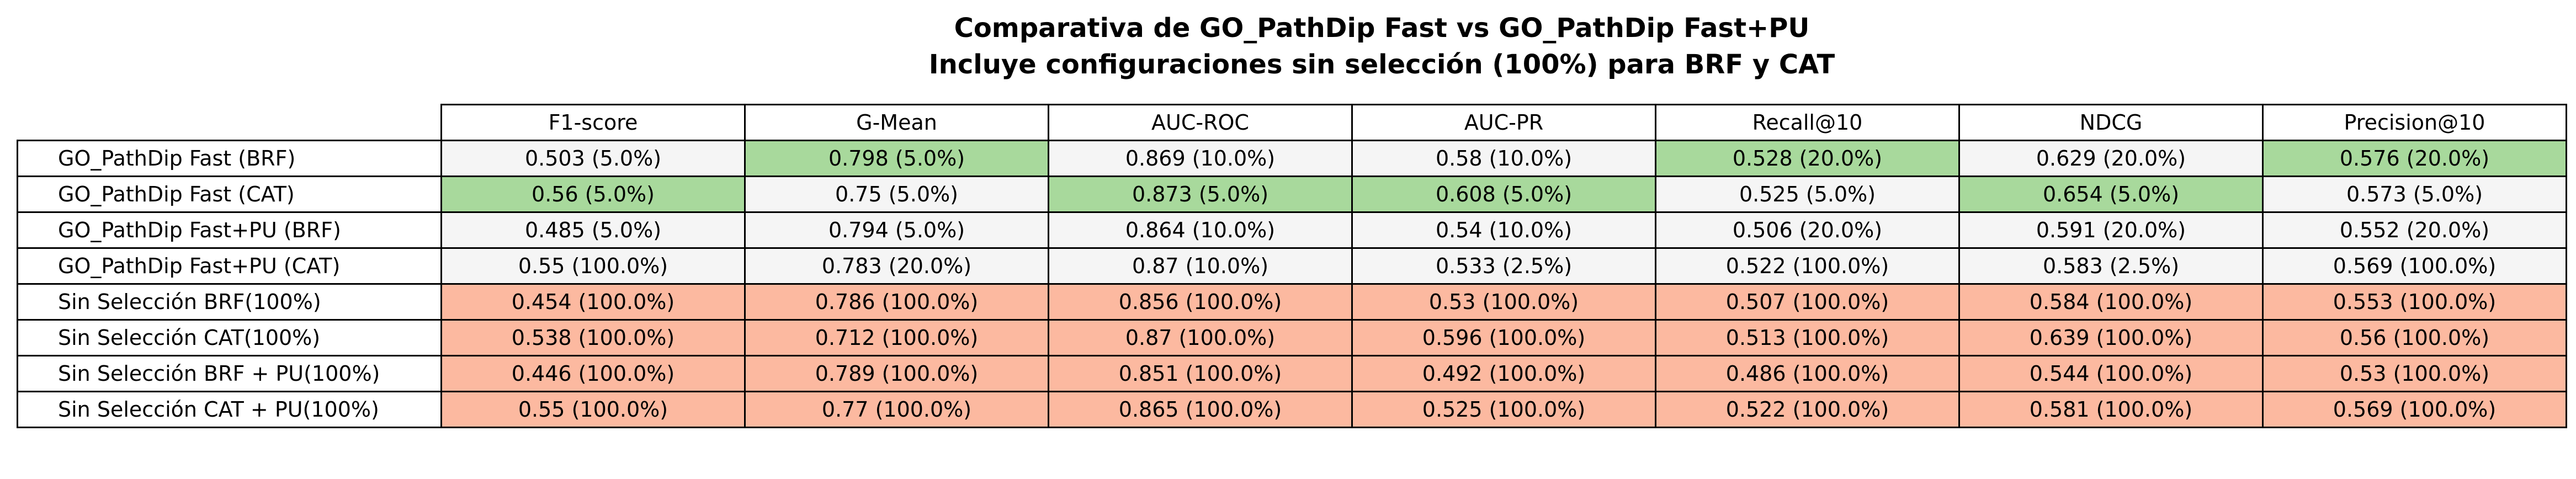 The height and width of the screenshot is (479, 2576). I want to click on row-header: Sin Selección BRF + PU(100%), so click(229, 373).